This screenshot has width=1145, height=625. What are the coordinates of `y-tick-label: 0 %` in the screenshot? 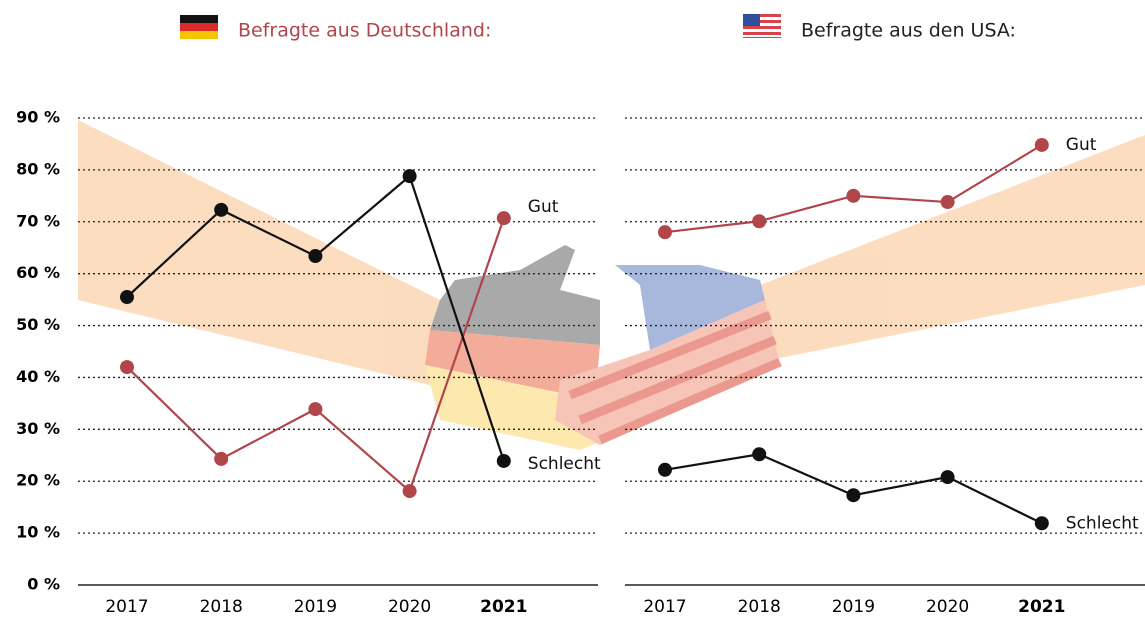 It's located at (43, 584).